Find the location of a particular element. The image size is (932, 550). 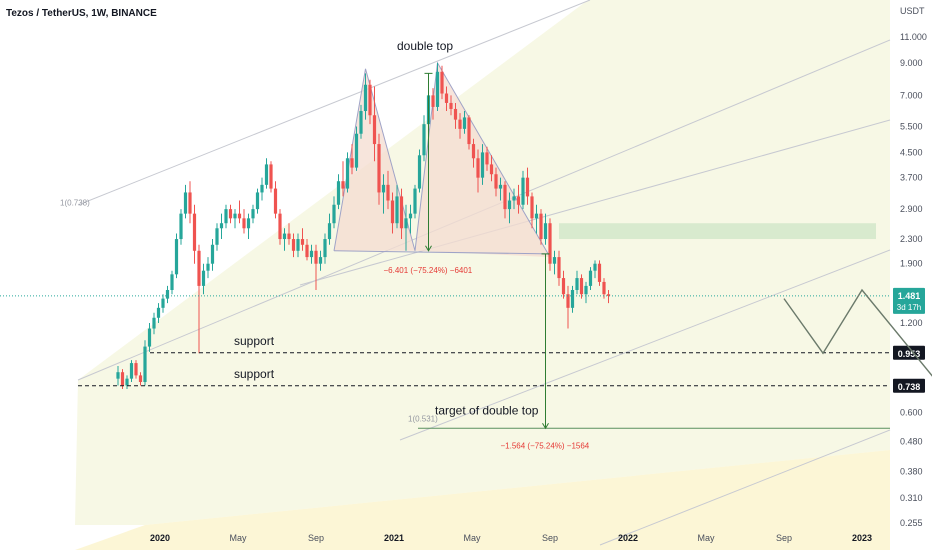

projection-path is located at coordinates (857, 358).